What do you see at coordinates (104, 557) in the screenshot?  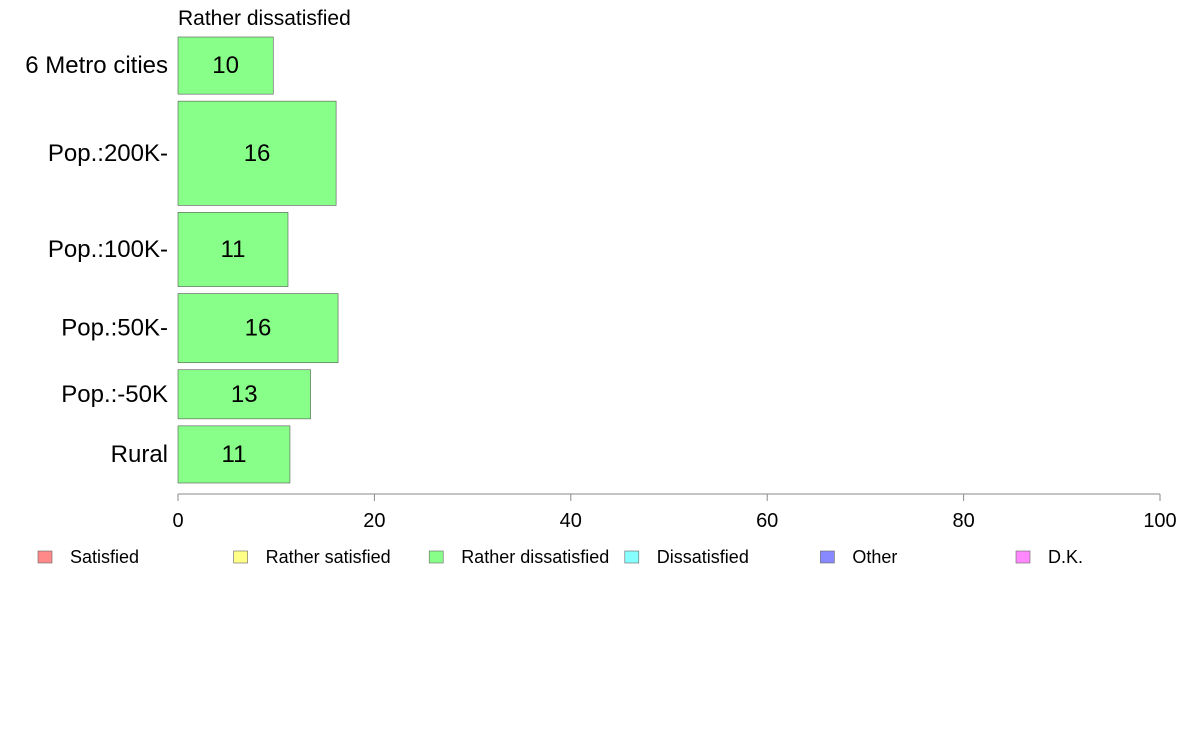 I see `legend-label: Satisfied` at bounding box center [104, 557].